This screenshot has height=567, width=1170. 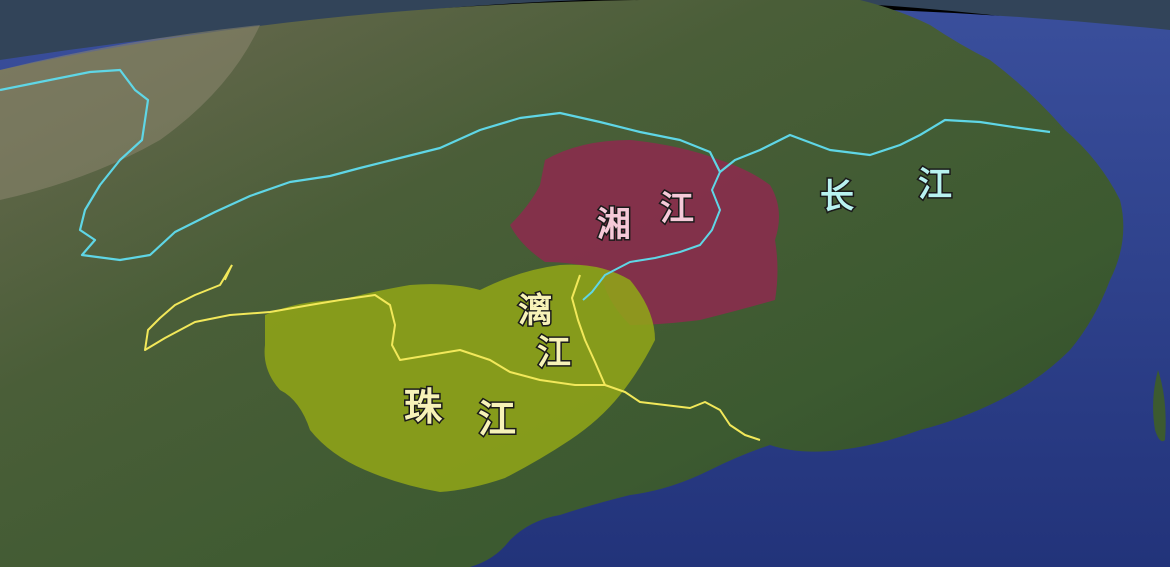 I want to click on xiang-label-1: 湘, so click(x=614, y=225).